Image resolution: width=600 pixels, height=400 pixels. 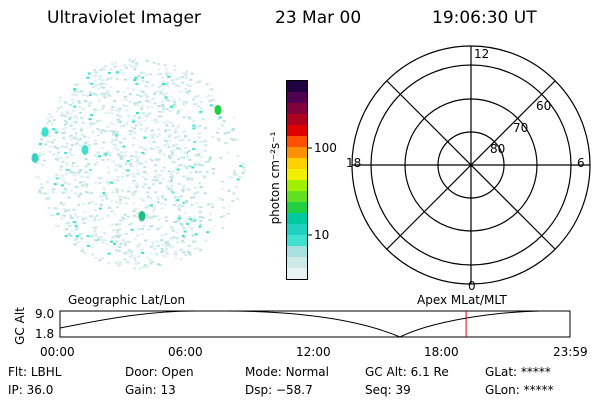 What do you see at coordinates (127, 300) in the screenshot?
I see `timeline-left-title: Geographic Lat/Lon` at bounding box center [127, 300].